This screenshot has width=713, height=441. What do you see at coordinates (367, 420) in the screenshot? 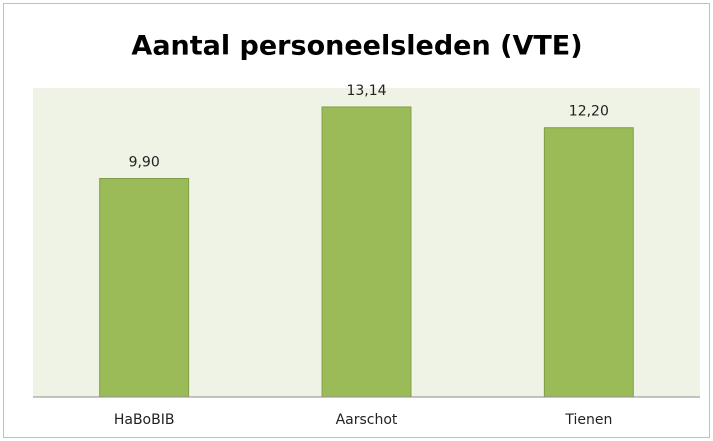
I see `x-tick-label: Aarschot` at bounding box center [367, 420].